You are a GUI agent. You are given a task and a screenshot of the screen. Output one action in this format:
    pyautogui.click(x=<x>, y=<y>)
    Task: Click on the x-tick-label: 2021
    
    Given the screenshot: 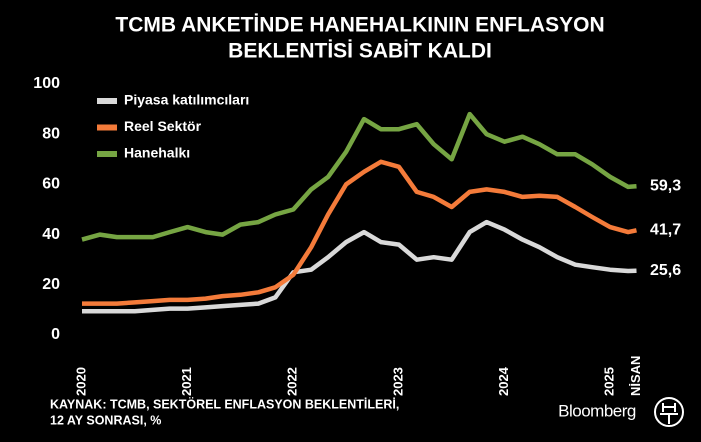 What is the action you would take?
    pyautogui.click(x=186, y=381)
    